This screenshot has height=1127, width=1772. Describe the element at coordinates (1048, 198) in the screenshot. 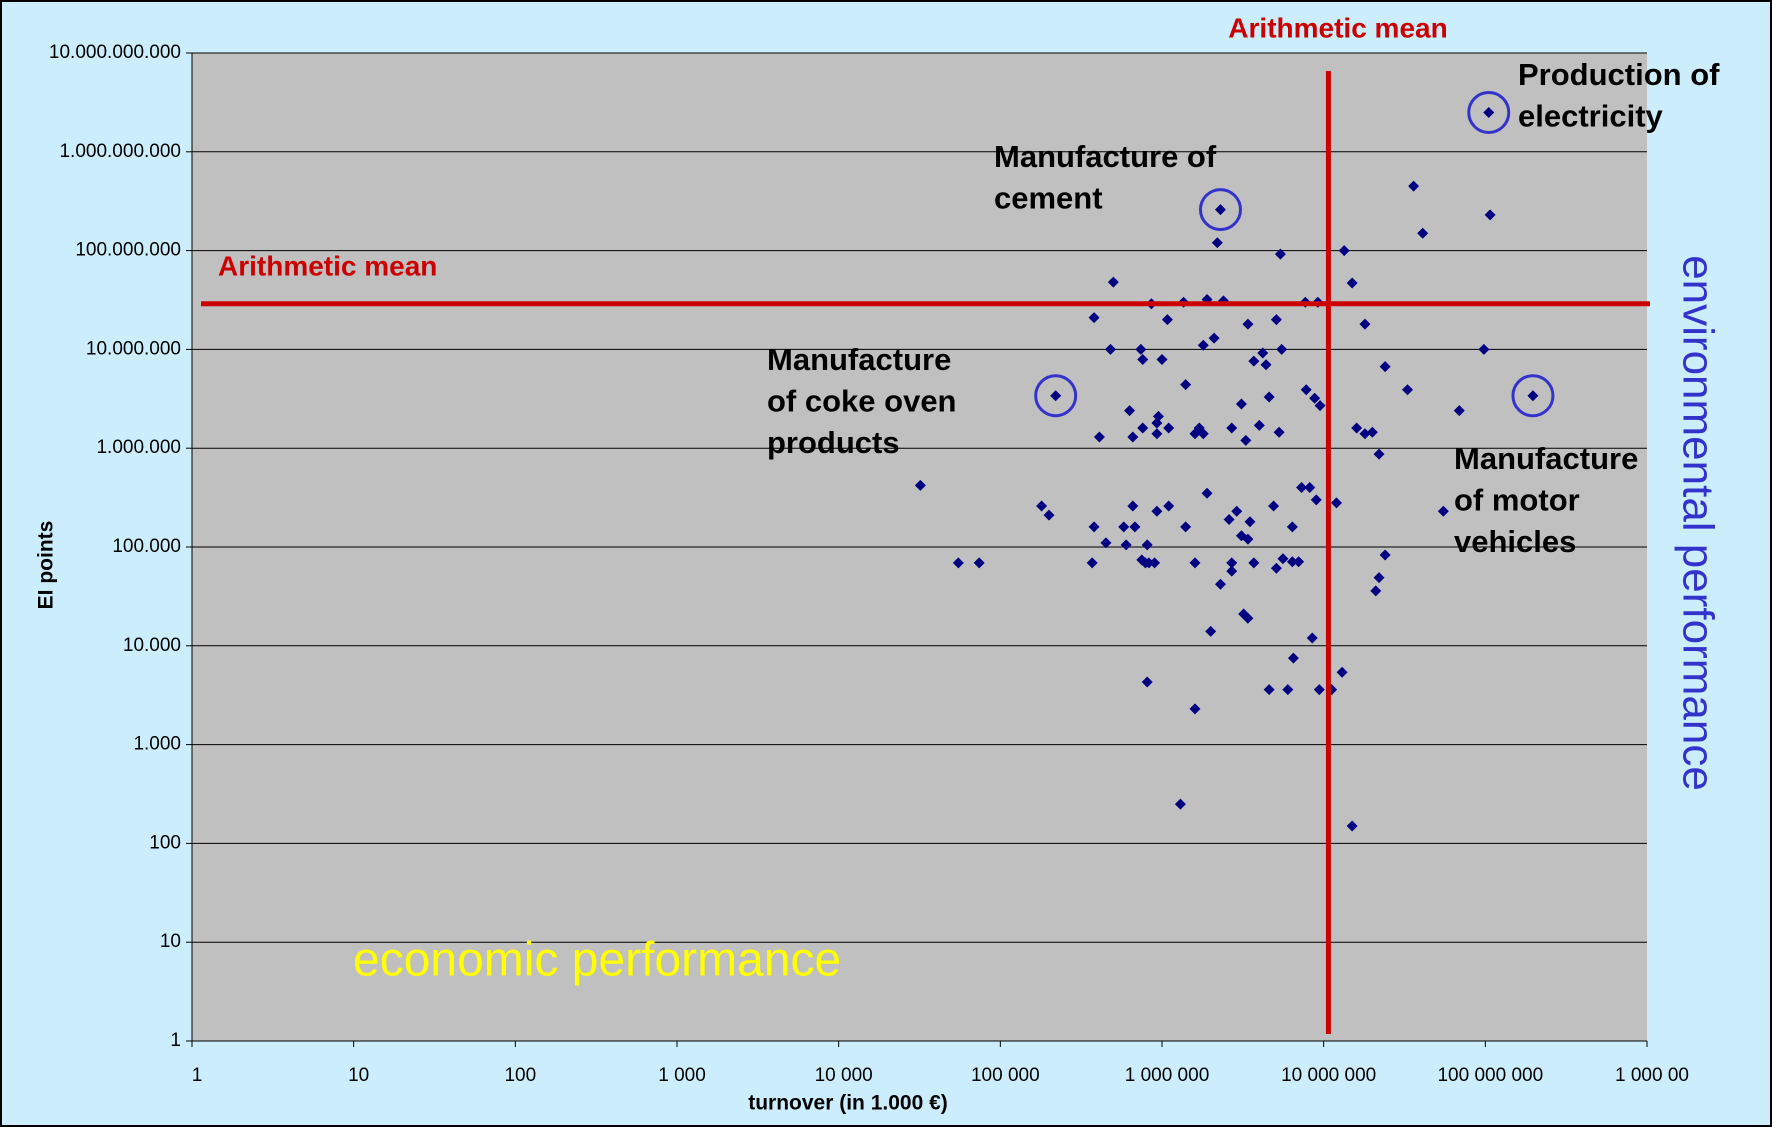

I see `annotation-label: cement` at that location.